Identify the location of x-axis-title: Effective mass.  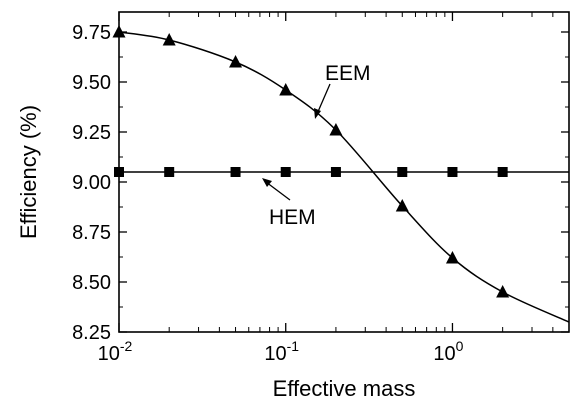
(344, 388).